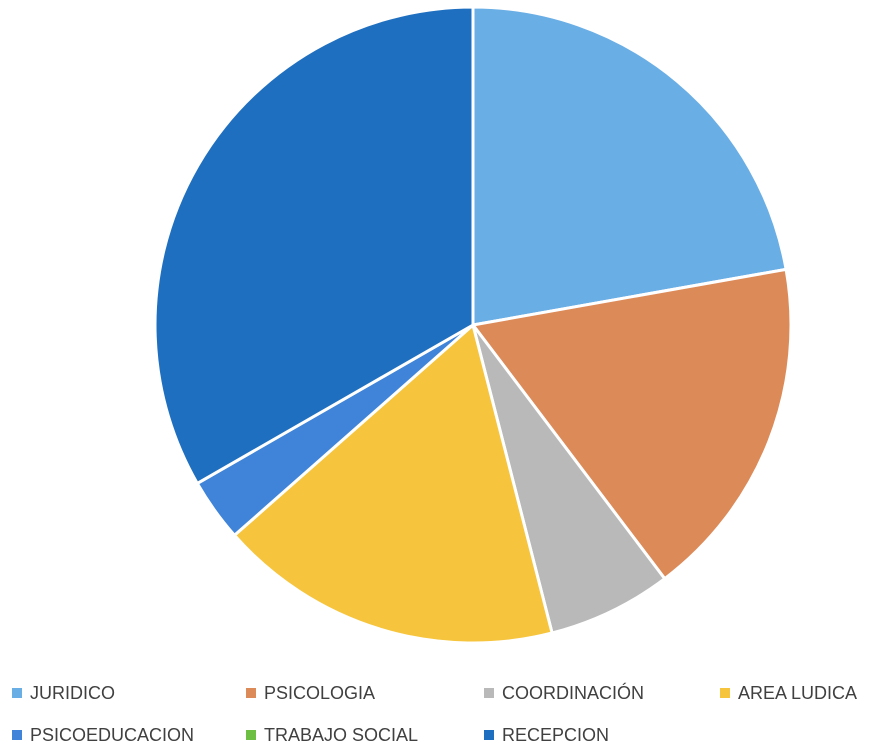 The image size is (874, 750). I want to click on legend-label: TRABAJO SOCIAL, so click(341, 734).